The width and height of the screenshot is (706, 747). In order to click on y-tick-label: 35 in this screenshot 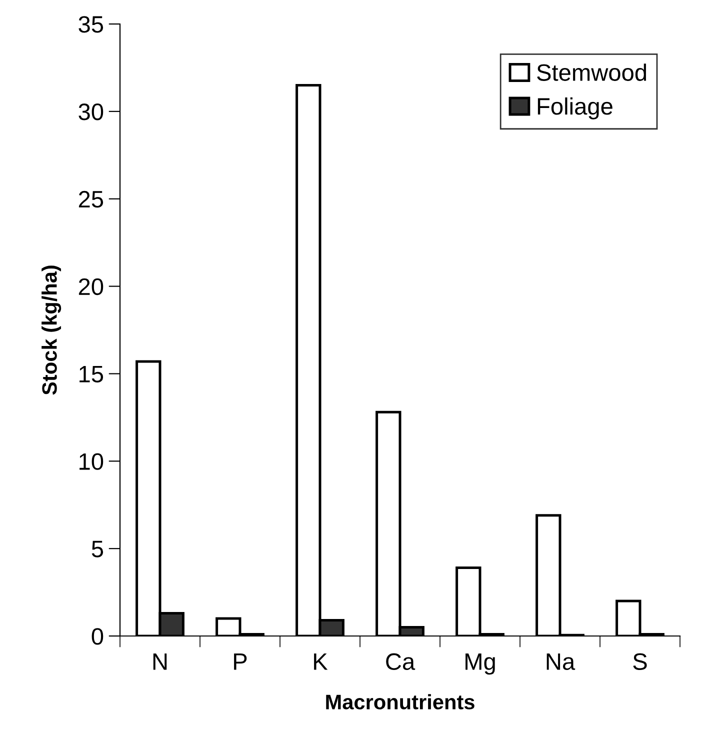, I will do `click(91, 24)`.